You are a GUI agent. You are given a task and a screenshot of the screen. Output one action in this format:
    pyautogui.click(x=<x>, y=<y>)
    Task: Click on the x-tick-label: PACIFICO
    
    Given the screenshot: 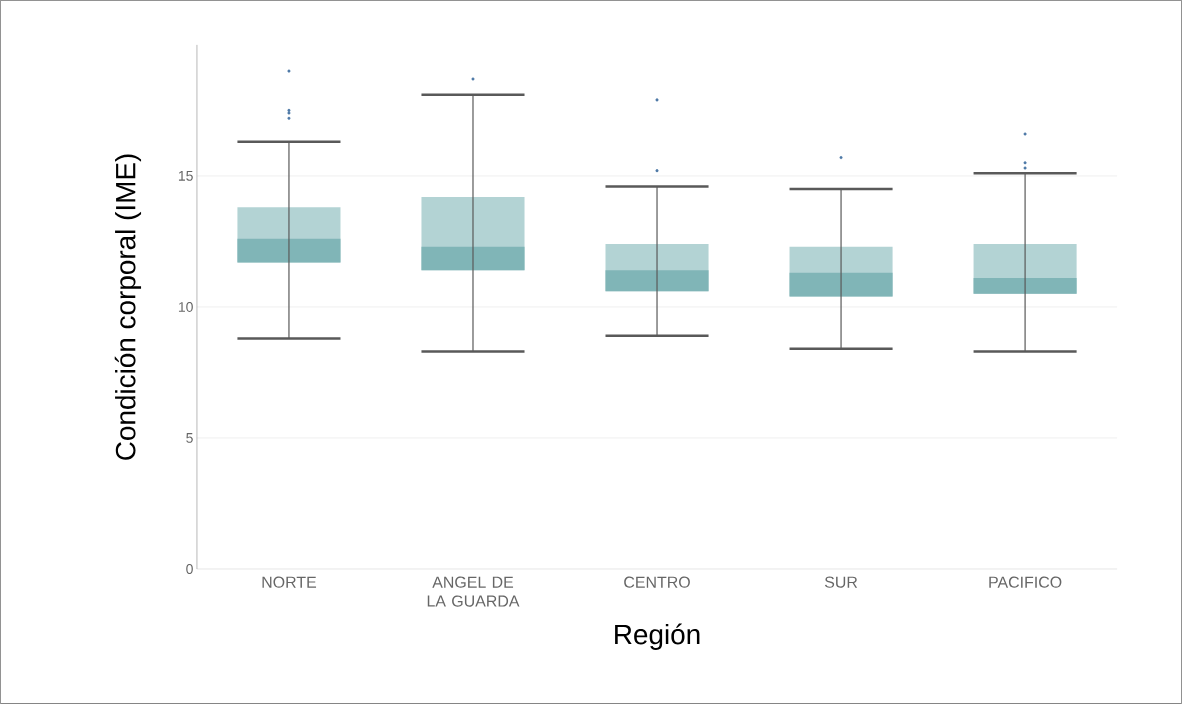 What is the action you would take?
    pyautogui.click(x=1025, y=582)
    